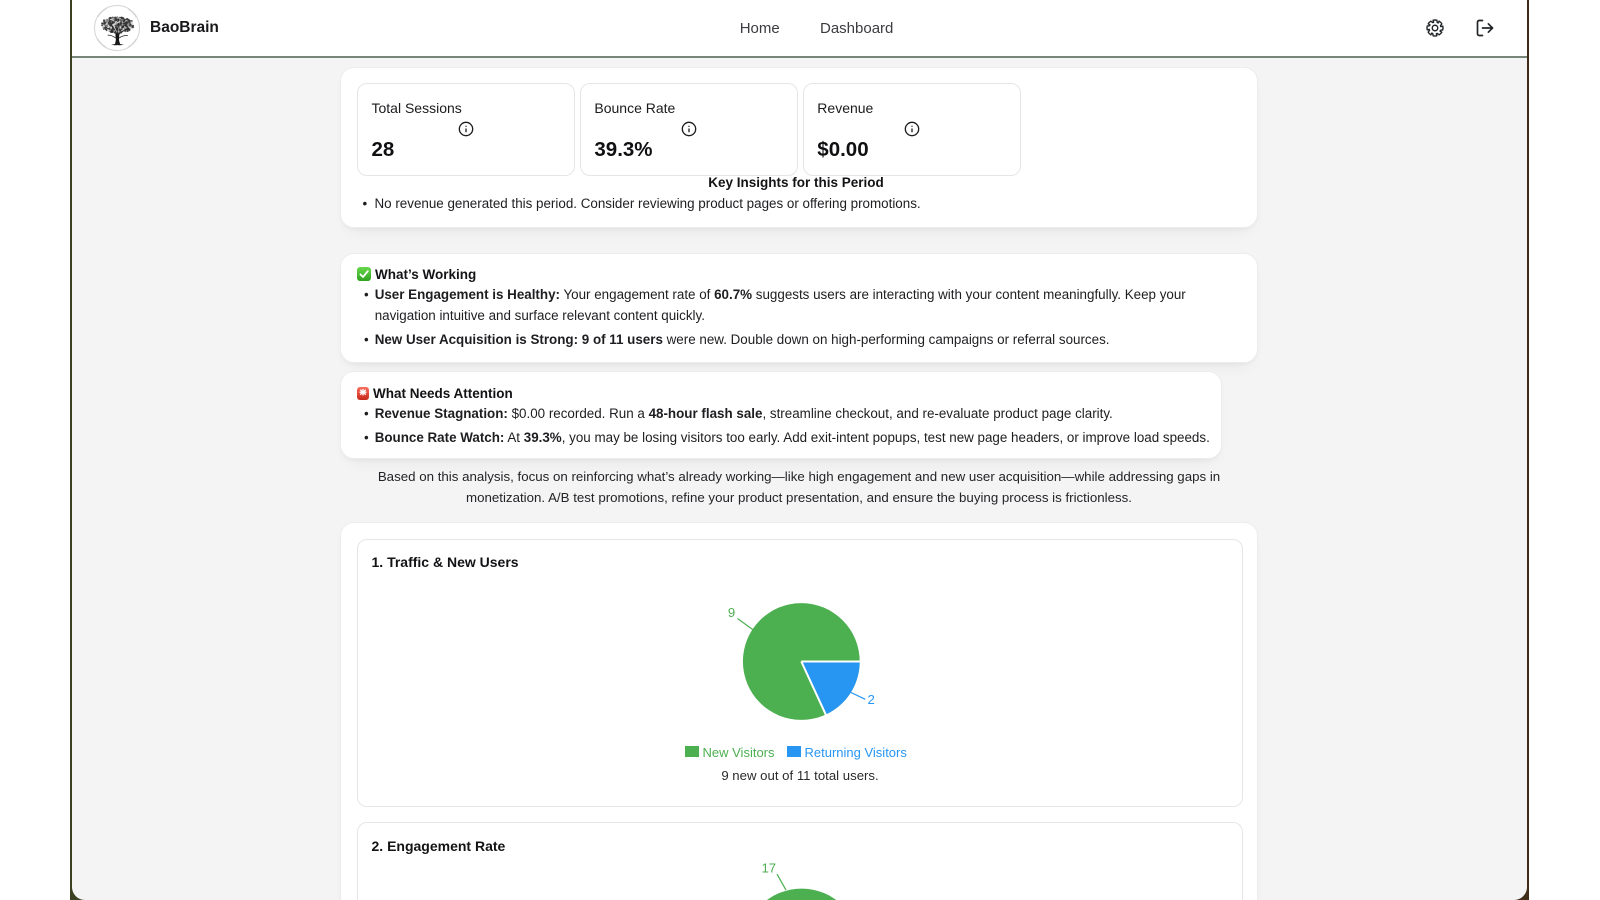  Describe the element at coordinates (768, 868) in the screenshot. I see `svg-text: 17` at that location.